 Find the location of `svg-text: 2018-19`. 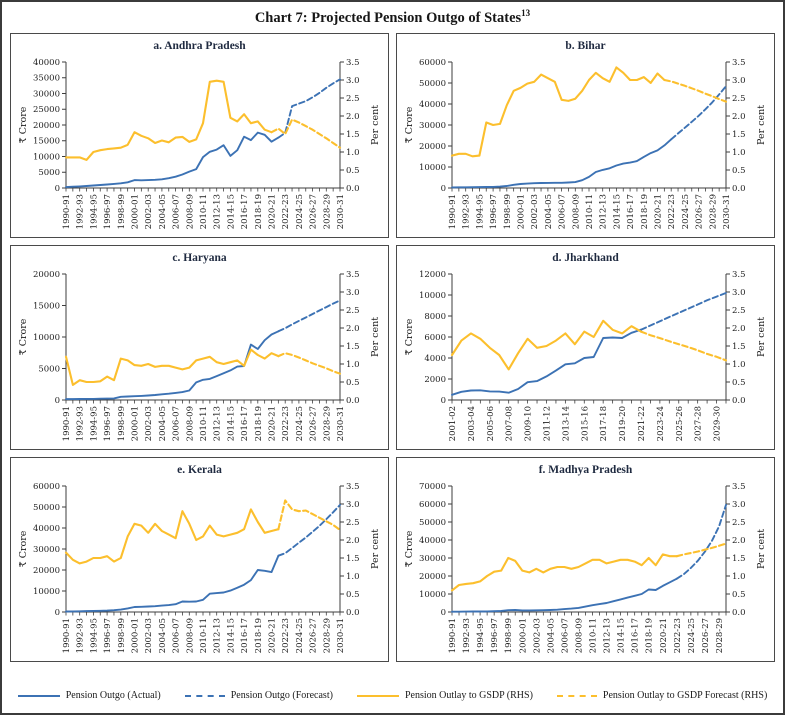

svg-text: 2018-19 is located at coordinates (258, 635).